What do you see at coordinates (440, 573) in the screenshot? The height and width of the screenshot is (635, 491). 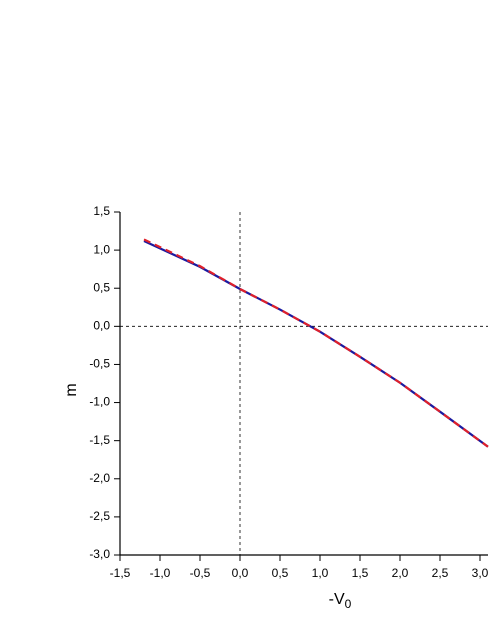 I see `x-tick-label: 2,5` at bounding box center [440, 573].